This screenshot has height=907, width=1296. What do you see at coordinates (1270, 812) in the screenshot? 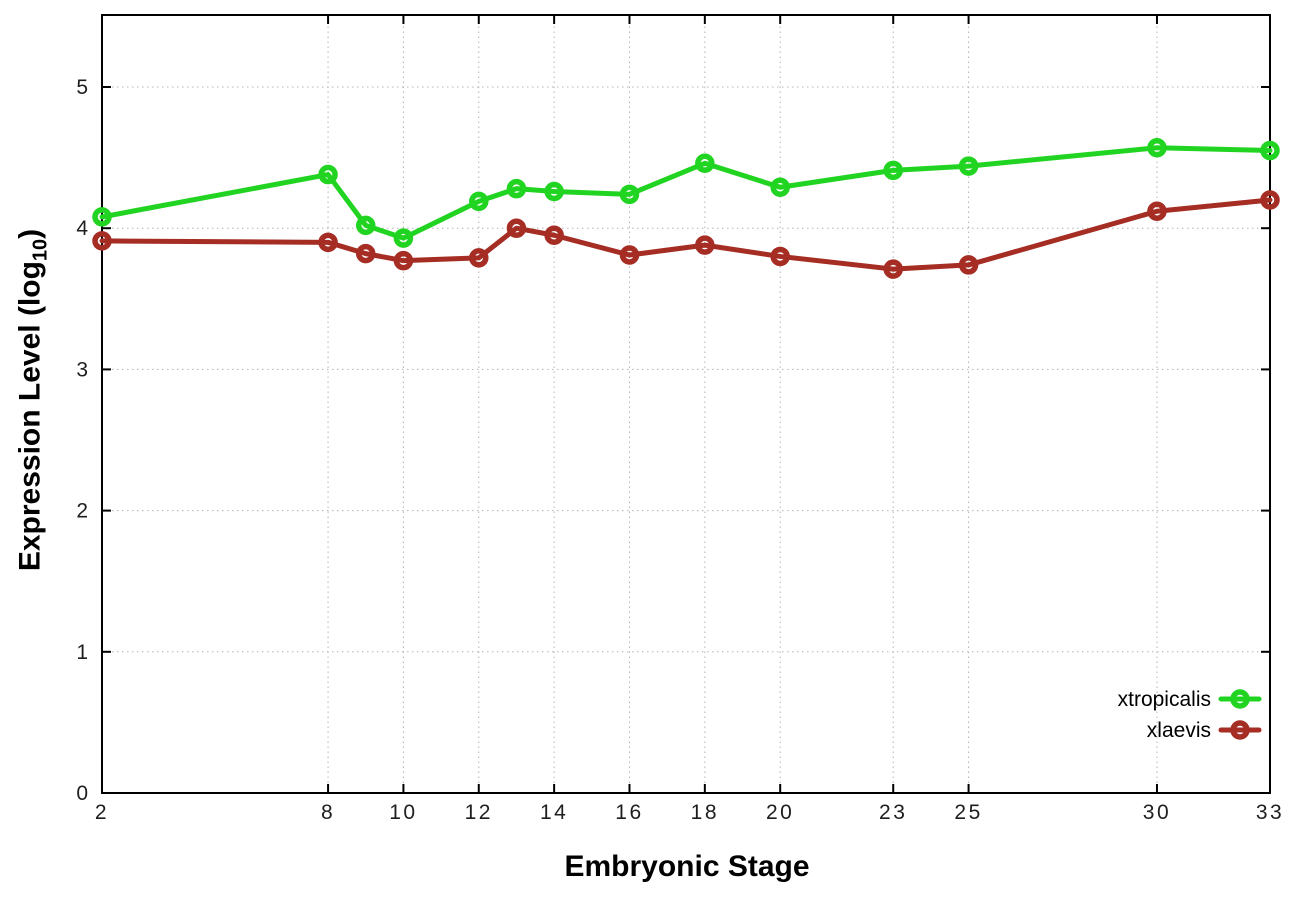
I see `x-tick-label-33: 33` at bounding box center [1270, 812].